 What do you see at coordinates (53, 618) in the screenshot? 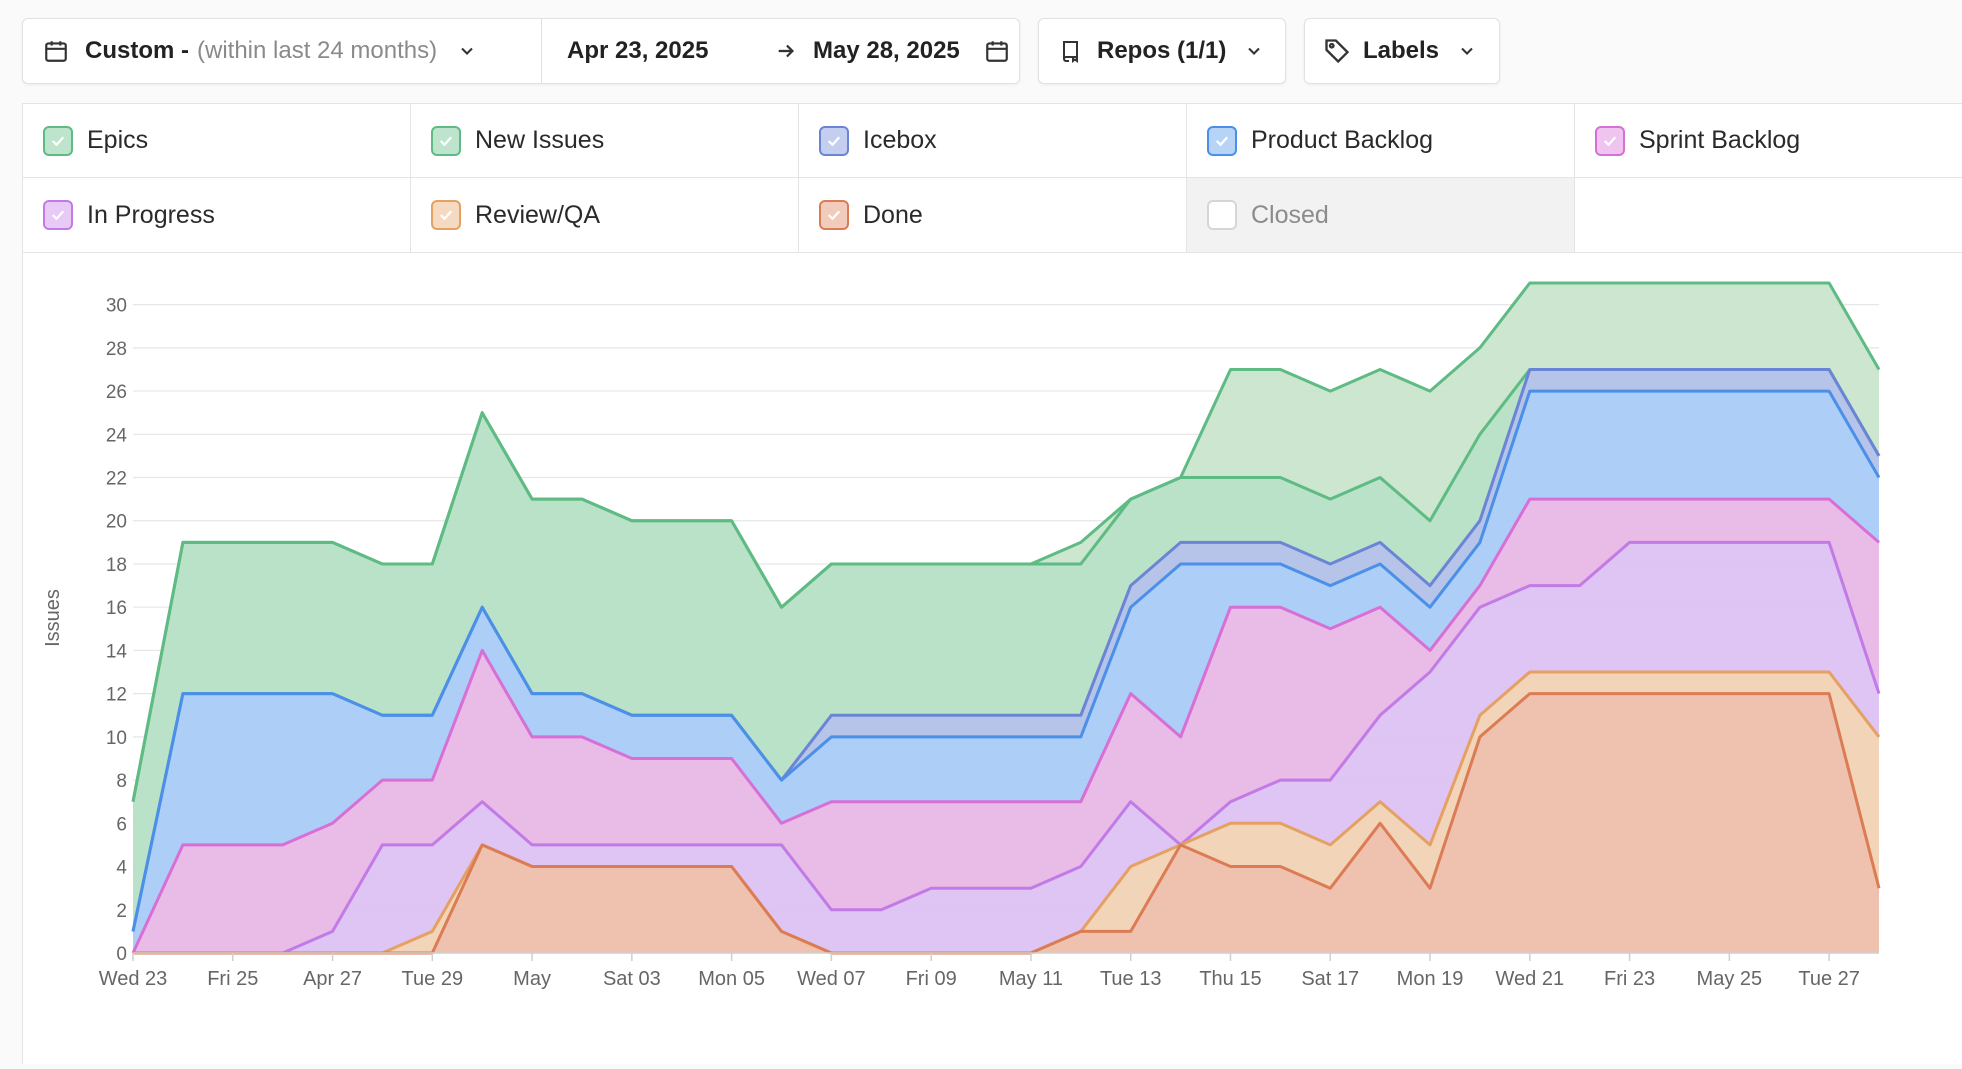
I see `y-axis-label: Issues` at bounding box center [53, 618].